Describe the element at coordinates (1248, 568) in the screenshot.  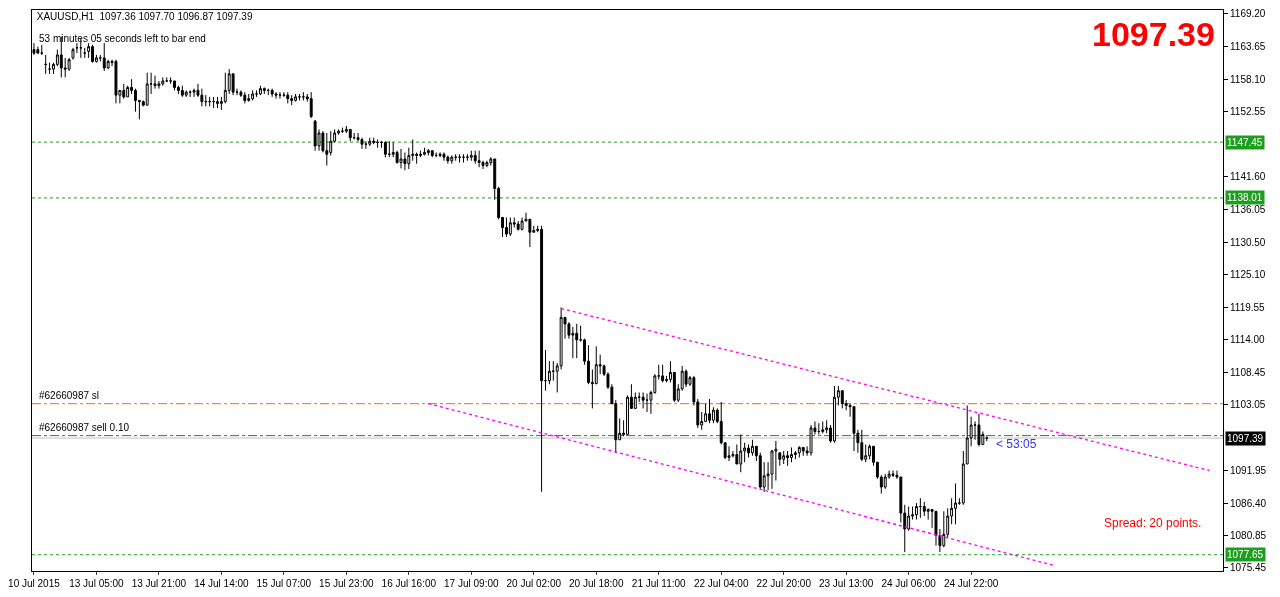
I see `y-tick-label: 1075.45` at that location.